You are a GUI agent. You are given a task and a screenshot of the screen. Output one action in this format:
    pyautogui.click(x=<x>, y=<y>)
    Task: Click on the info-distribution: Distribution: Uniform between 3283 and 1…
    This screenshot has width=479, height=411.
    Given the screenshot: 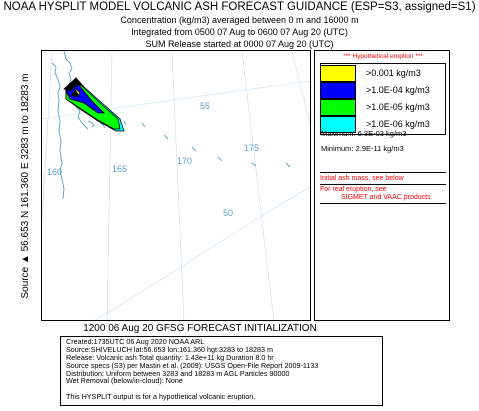 What is the action you would take?
    pyautogui.click(x=178, y=373)
    